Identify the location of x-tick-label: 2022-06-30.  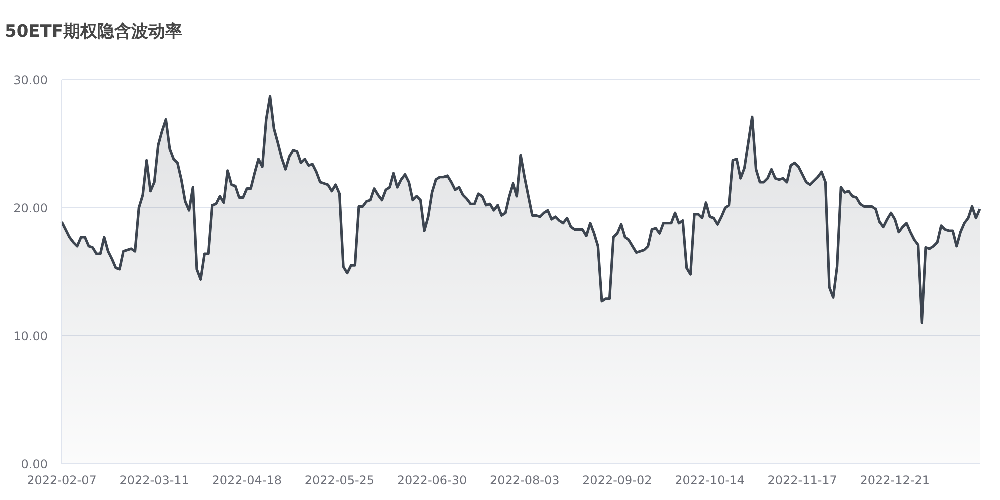
(432, 481).